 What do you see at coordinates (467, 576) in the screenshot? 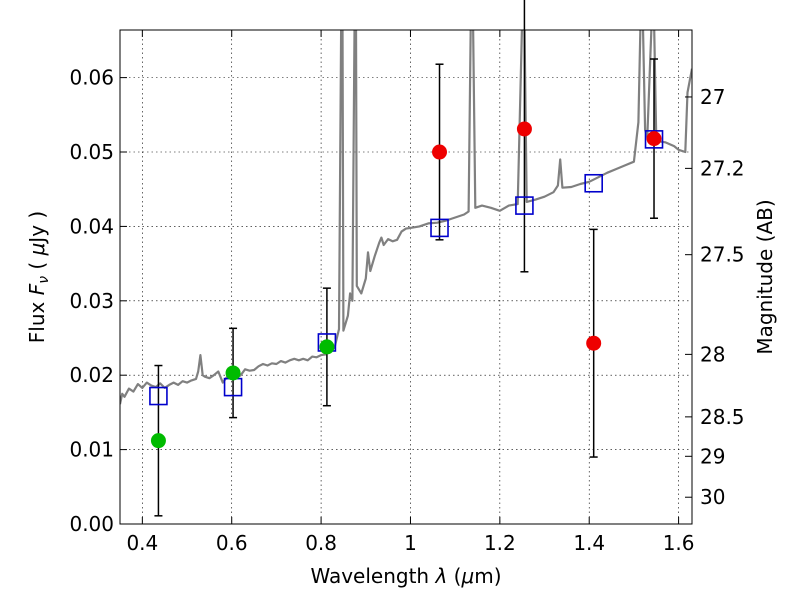
I see `x-axis-label-units-mu: μ` at bounding box center [467, 576].